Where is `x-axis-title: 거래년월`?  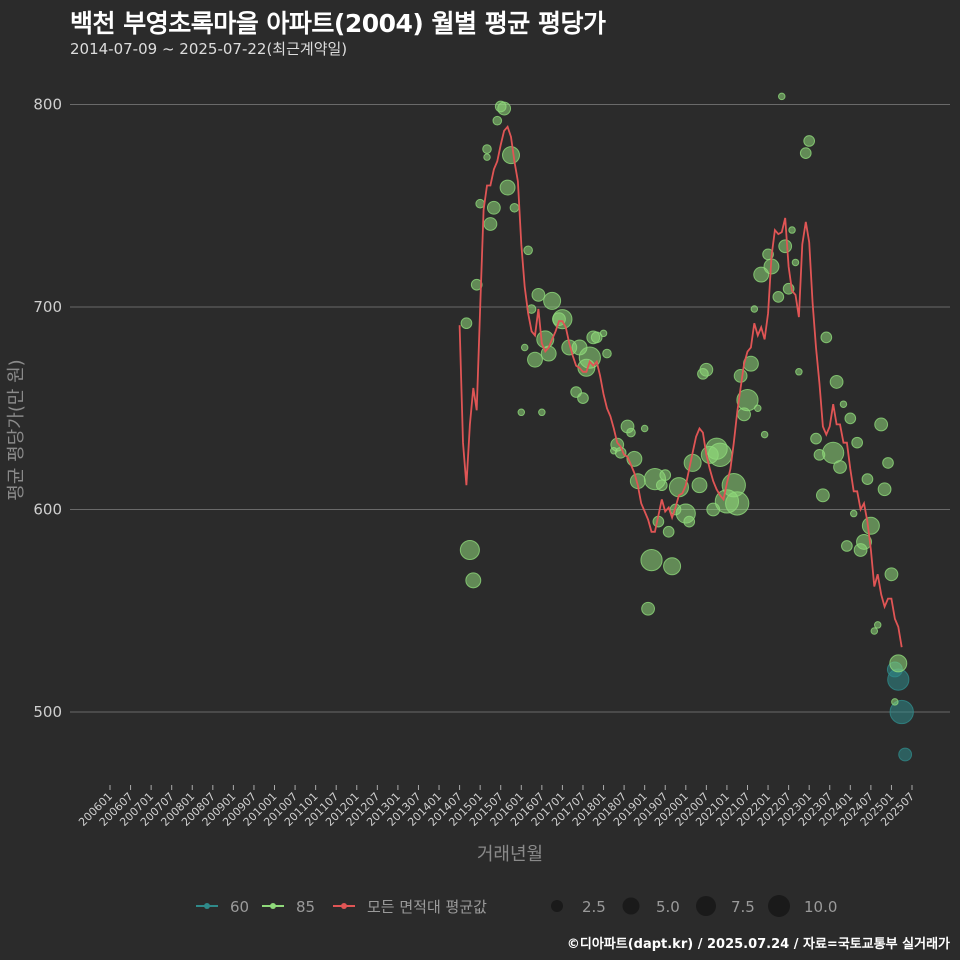 x-axis-title: 거래년월 is located at coordinates (510, 854).